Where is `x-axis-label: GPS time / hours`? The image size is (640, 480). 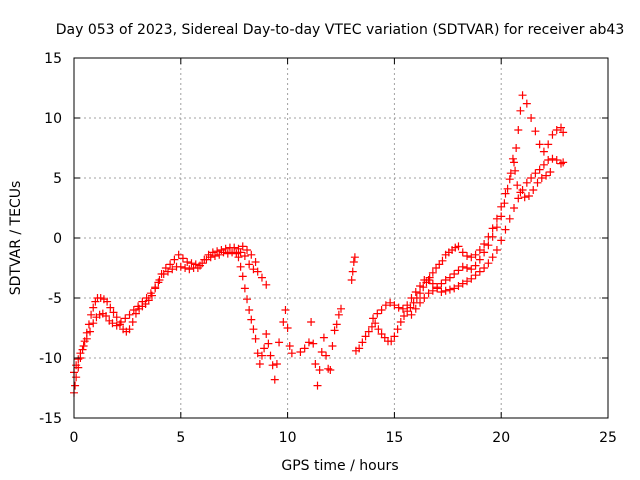 x-axis-label: GPS time / hours is located at coordinates (339, 466).